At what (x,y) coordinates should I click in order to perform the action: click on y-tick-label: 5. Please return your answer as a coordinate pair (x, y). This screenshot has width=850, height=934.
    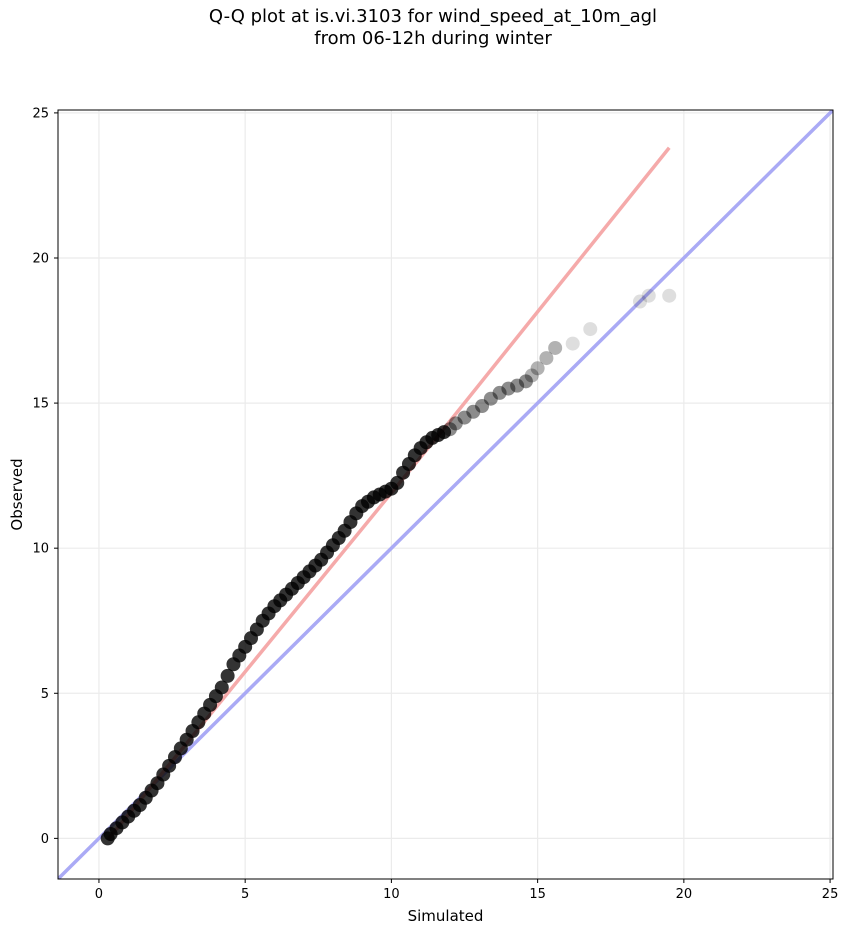
    Looking at the image, I should click on (45, 694).